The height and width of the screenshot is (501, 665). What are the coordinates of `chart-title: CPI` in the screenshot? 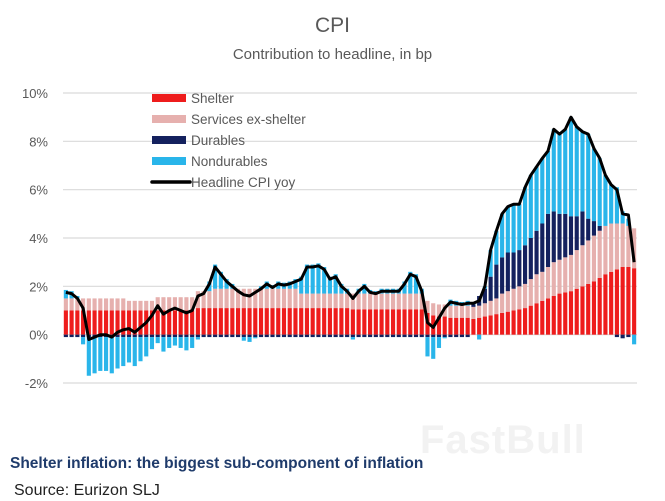 It's located at (332, 25).